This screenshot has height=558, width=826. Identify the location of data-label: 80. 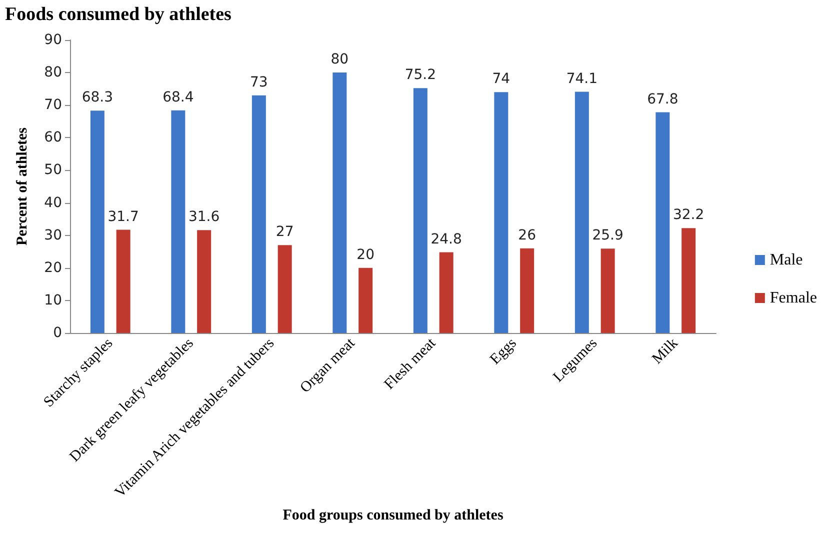
(339, 60).